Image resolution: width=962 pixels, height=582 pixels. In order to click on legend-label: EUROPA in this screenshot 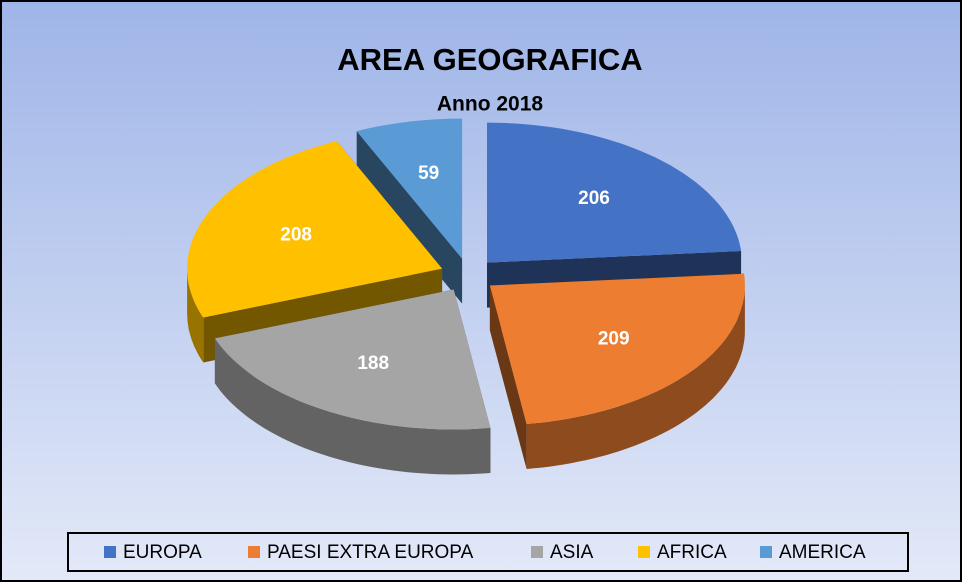, I will do `click(162, 552)`.